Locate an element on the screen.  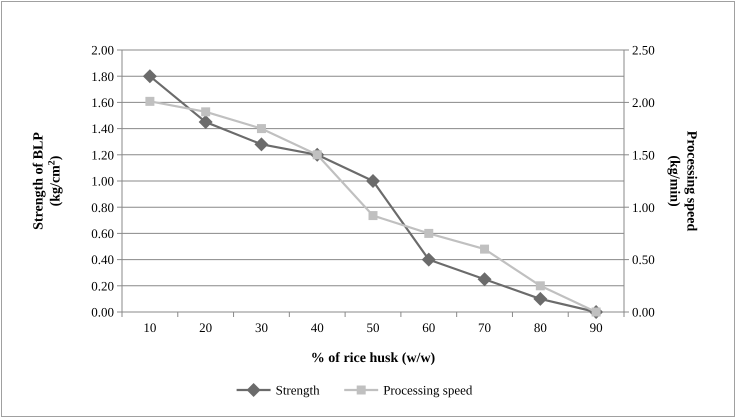
y-tick-label: 1.40 is located at coordinates (102, 128).